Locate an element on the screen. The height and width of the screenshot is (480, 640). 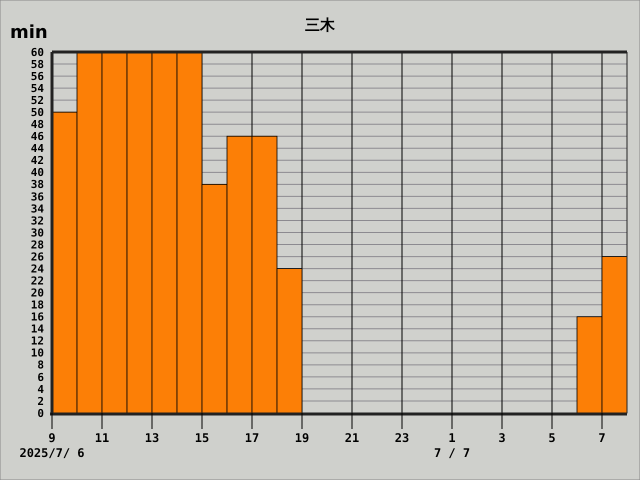
x-tick-label: 5 is located at coordinates (552, 438).